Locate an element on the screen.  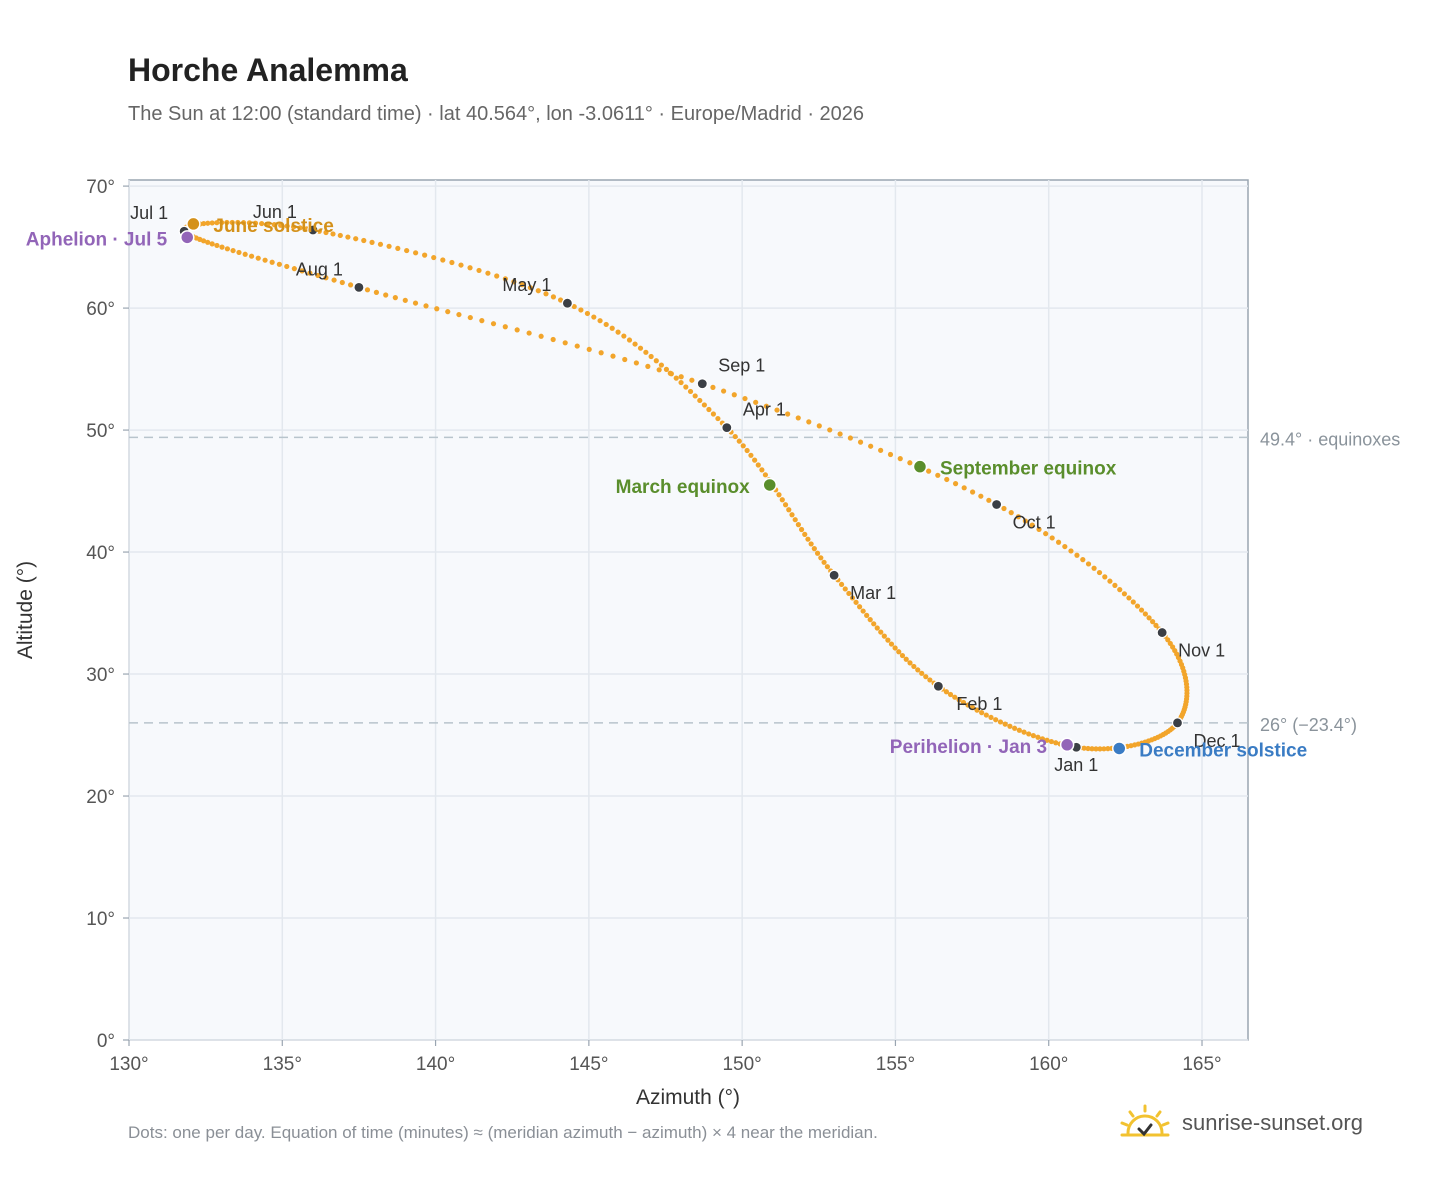
event-label: March equinox is located at coordinates (683, 487).